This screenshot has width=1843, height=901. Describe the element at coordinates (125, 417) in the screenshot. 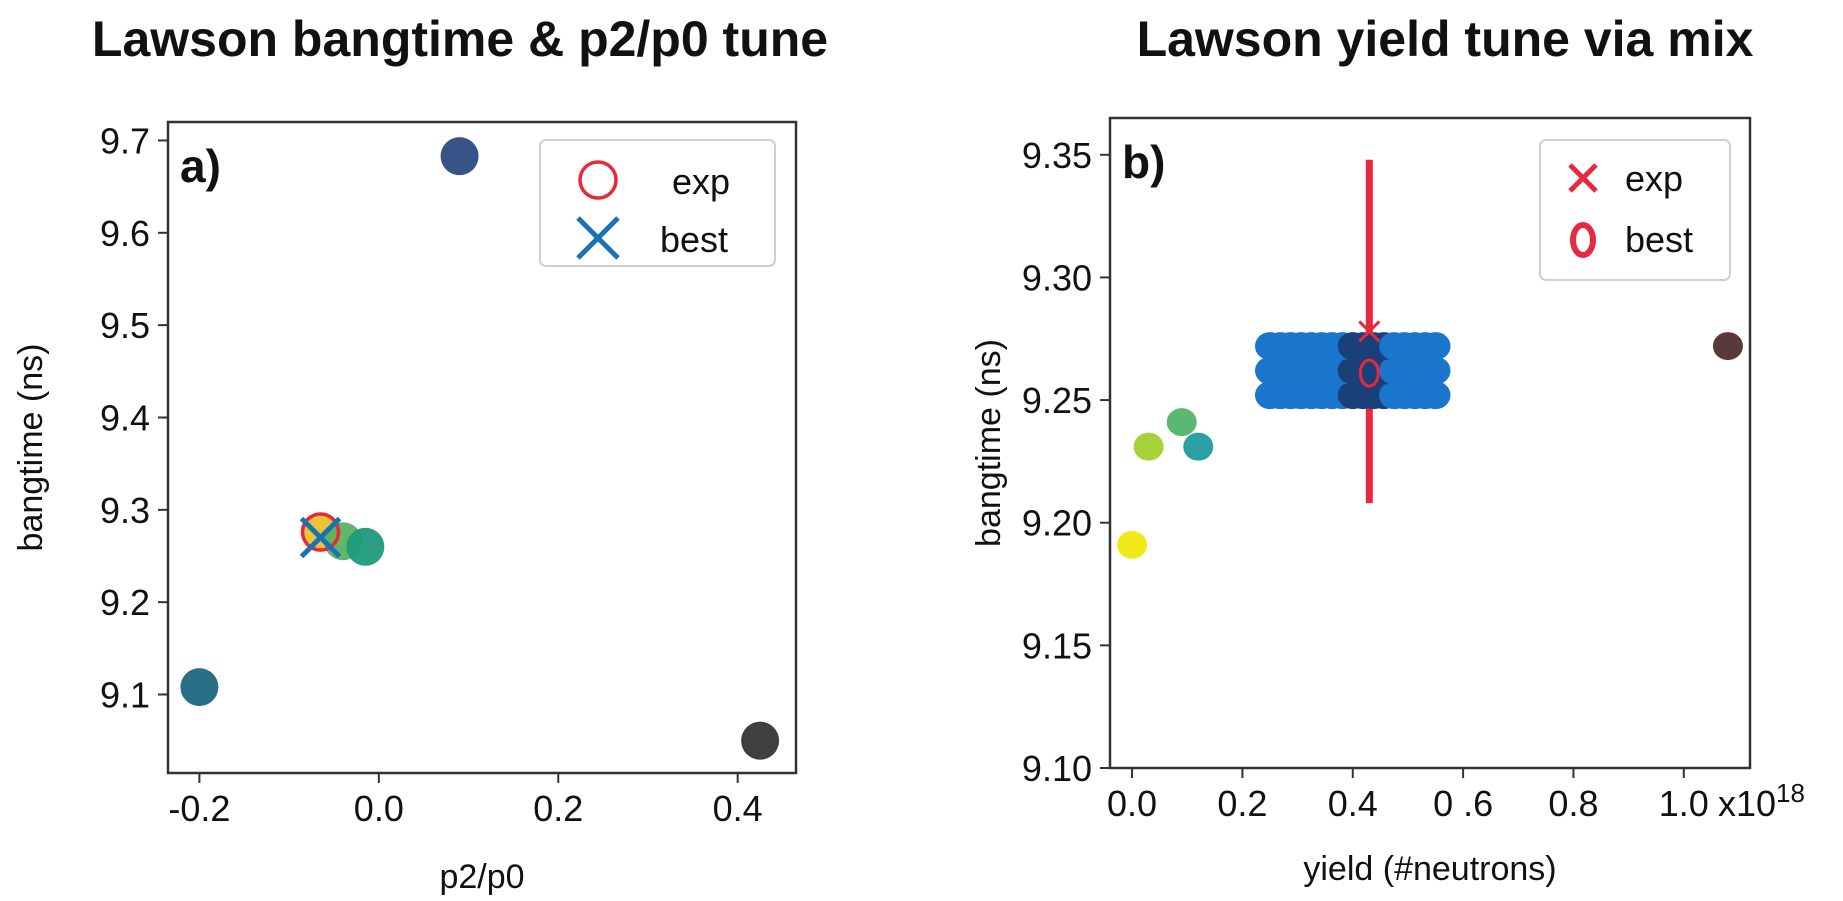

I see `y-tick-label: 9.4` at that location.